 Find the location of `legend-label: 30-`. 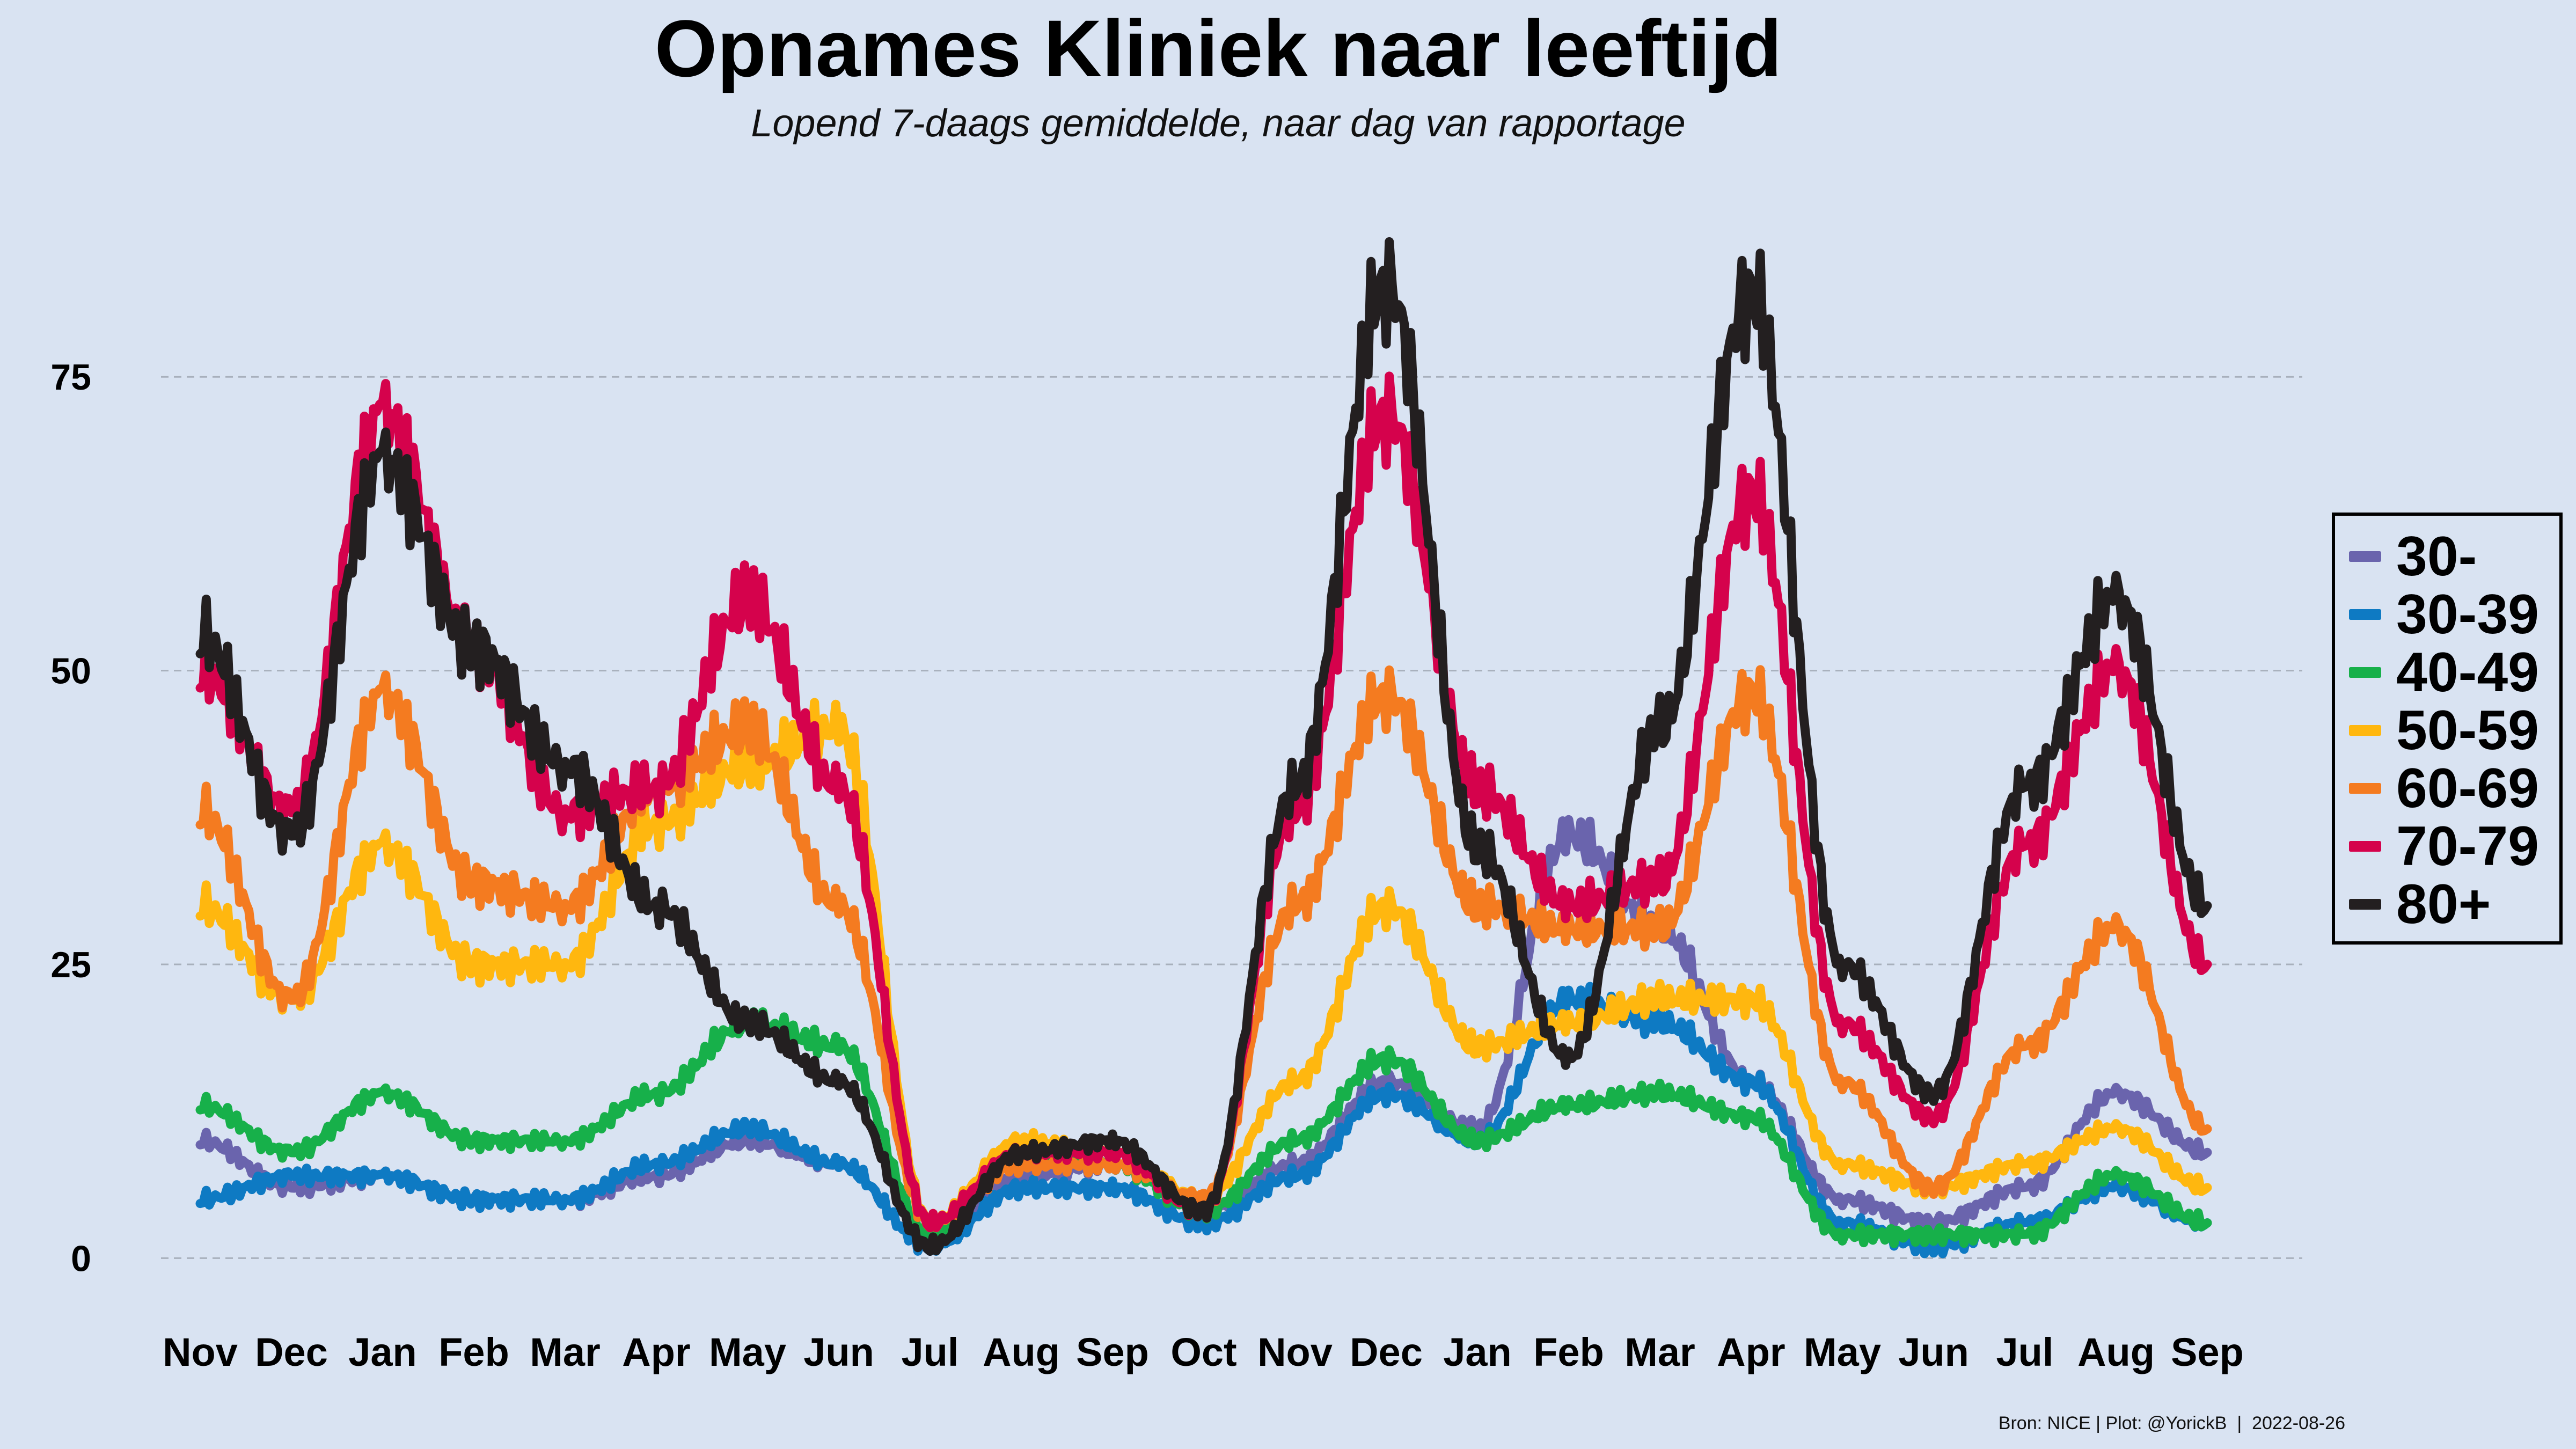

legend-label: 30- is located at coordinates (2436, 556).